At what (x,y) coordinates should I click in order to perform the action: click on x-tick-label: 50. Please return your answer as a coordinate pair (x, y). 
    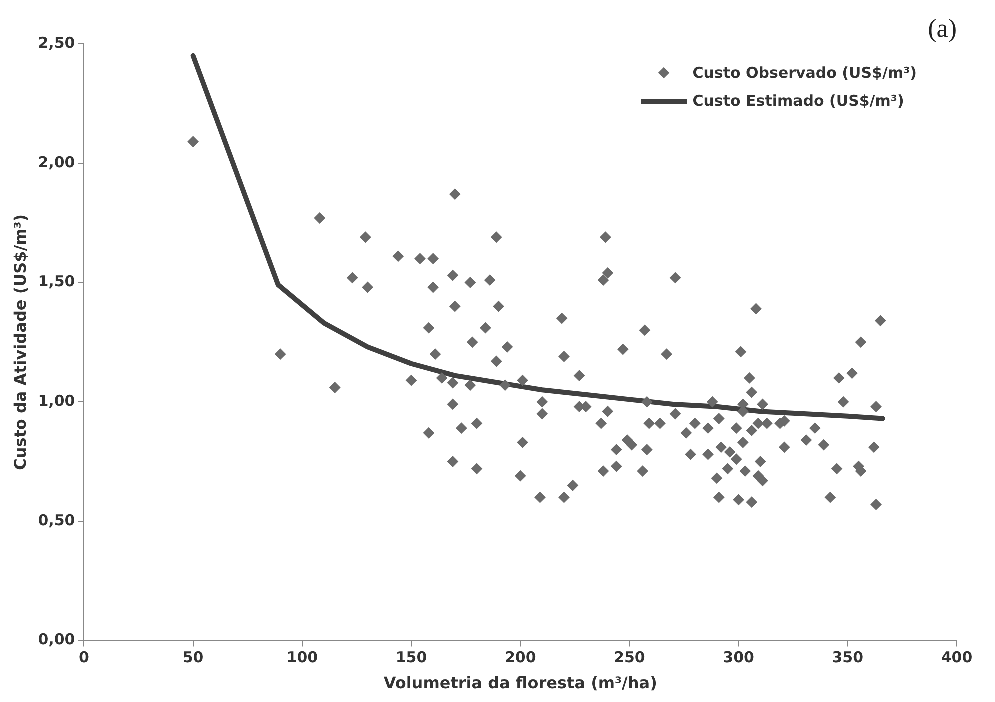
    Looking at the image, I should click on (193, 657).